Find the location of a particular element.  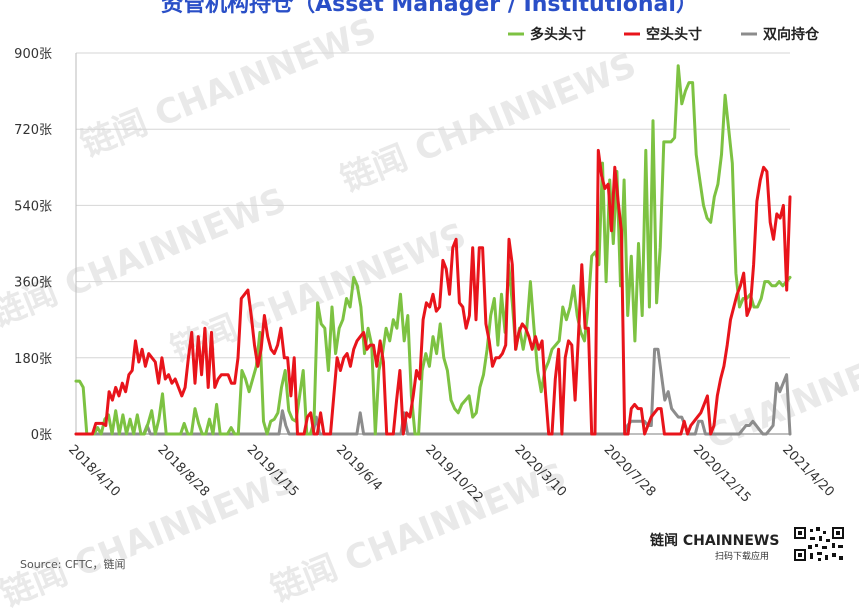

y-tick-label: 180张 is located at coordinates (33, 359).